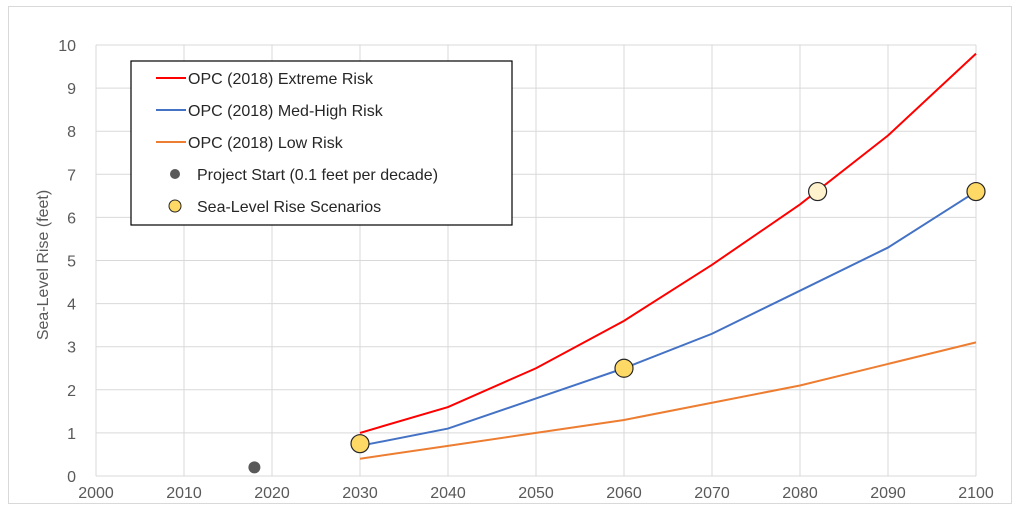 This screenshot has width=1021, height=510. Describe the element at coordinates (71, 391) in the screenshot. I see `y-tick-label: 2` at that location.